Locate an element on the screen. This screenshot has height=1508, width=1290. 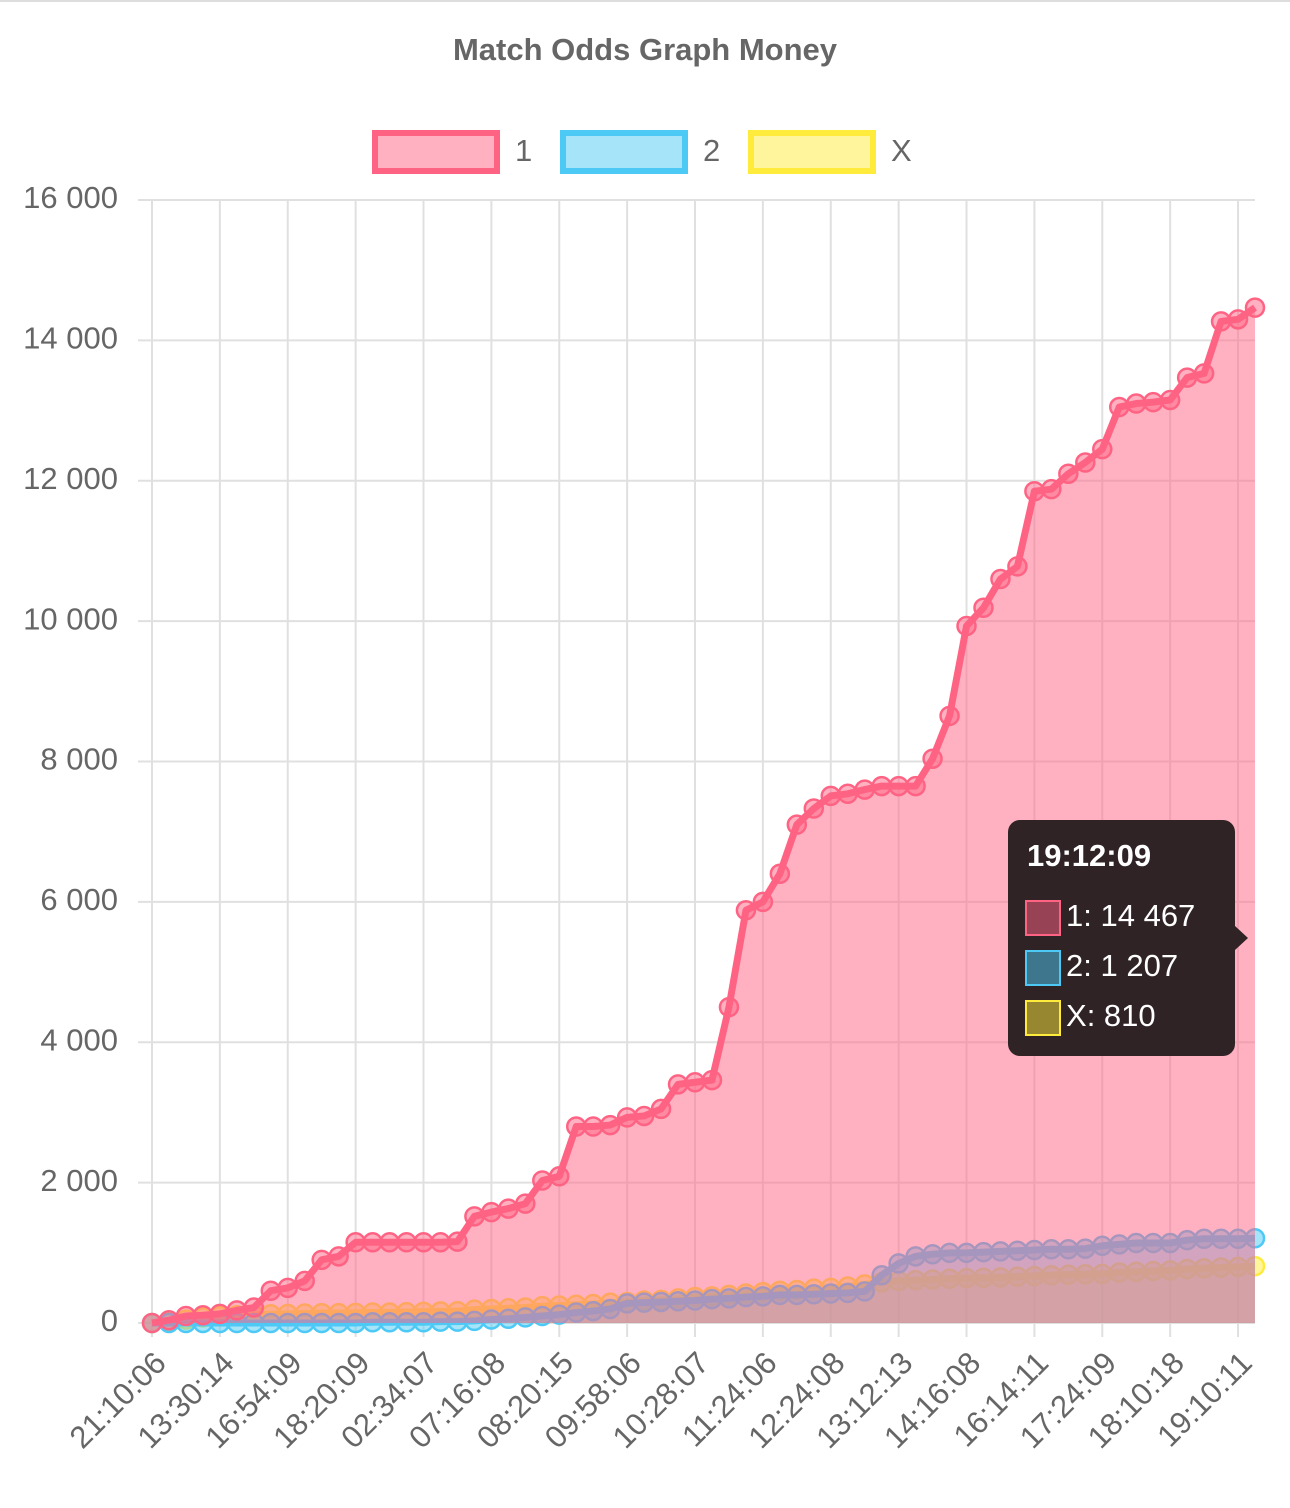
legend-label: 1 is located at coordinates (523, 150).